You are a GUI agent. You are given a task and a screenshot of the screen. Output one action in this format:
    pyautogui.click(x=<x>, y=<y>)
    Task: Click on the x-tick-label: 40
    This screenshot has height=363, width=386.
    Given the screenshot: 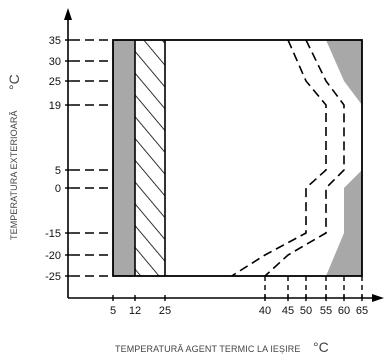 What is the action you would take?
    pyautogui.click(x=265, y=311)
    